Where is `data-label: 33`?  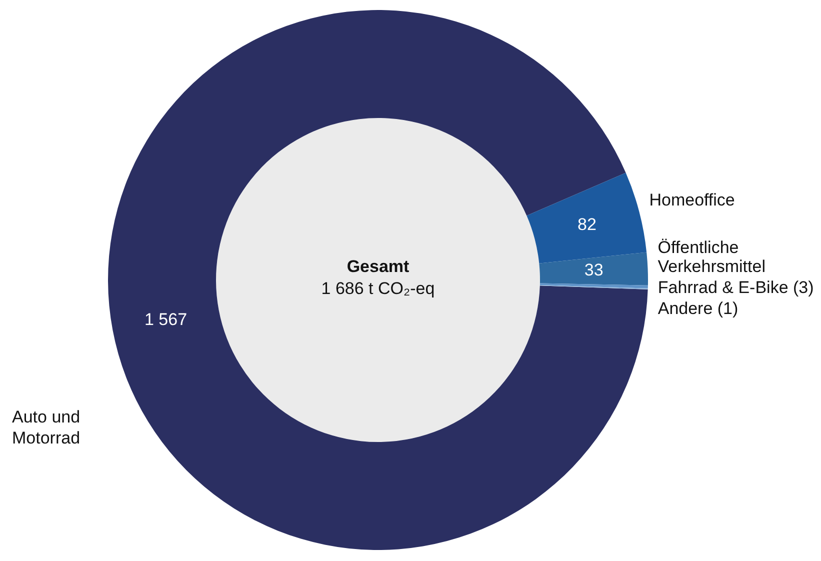
data-label: 33 is located at coordinates (594, 270).